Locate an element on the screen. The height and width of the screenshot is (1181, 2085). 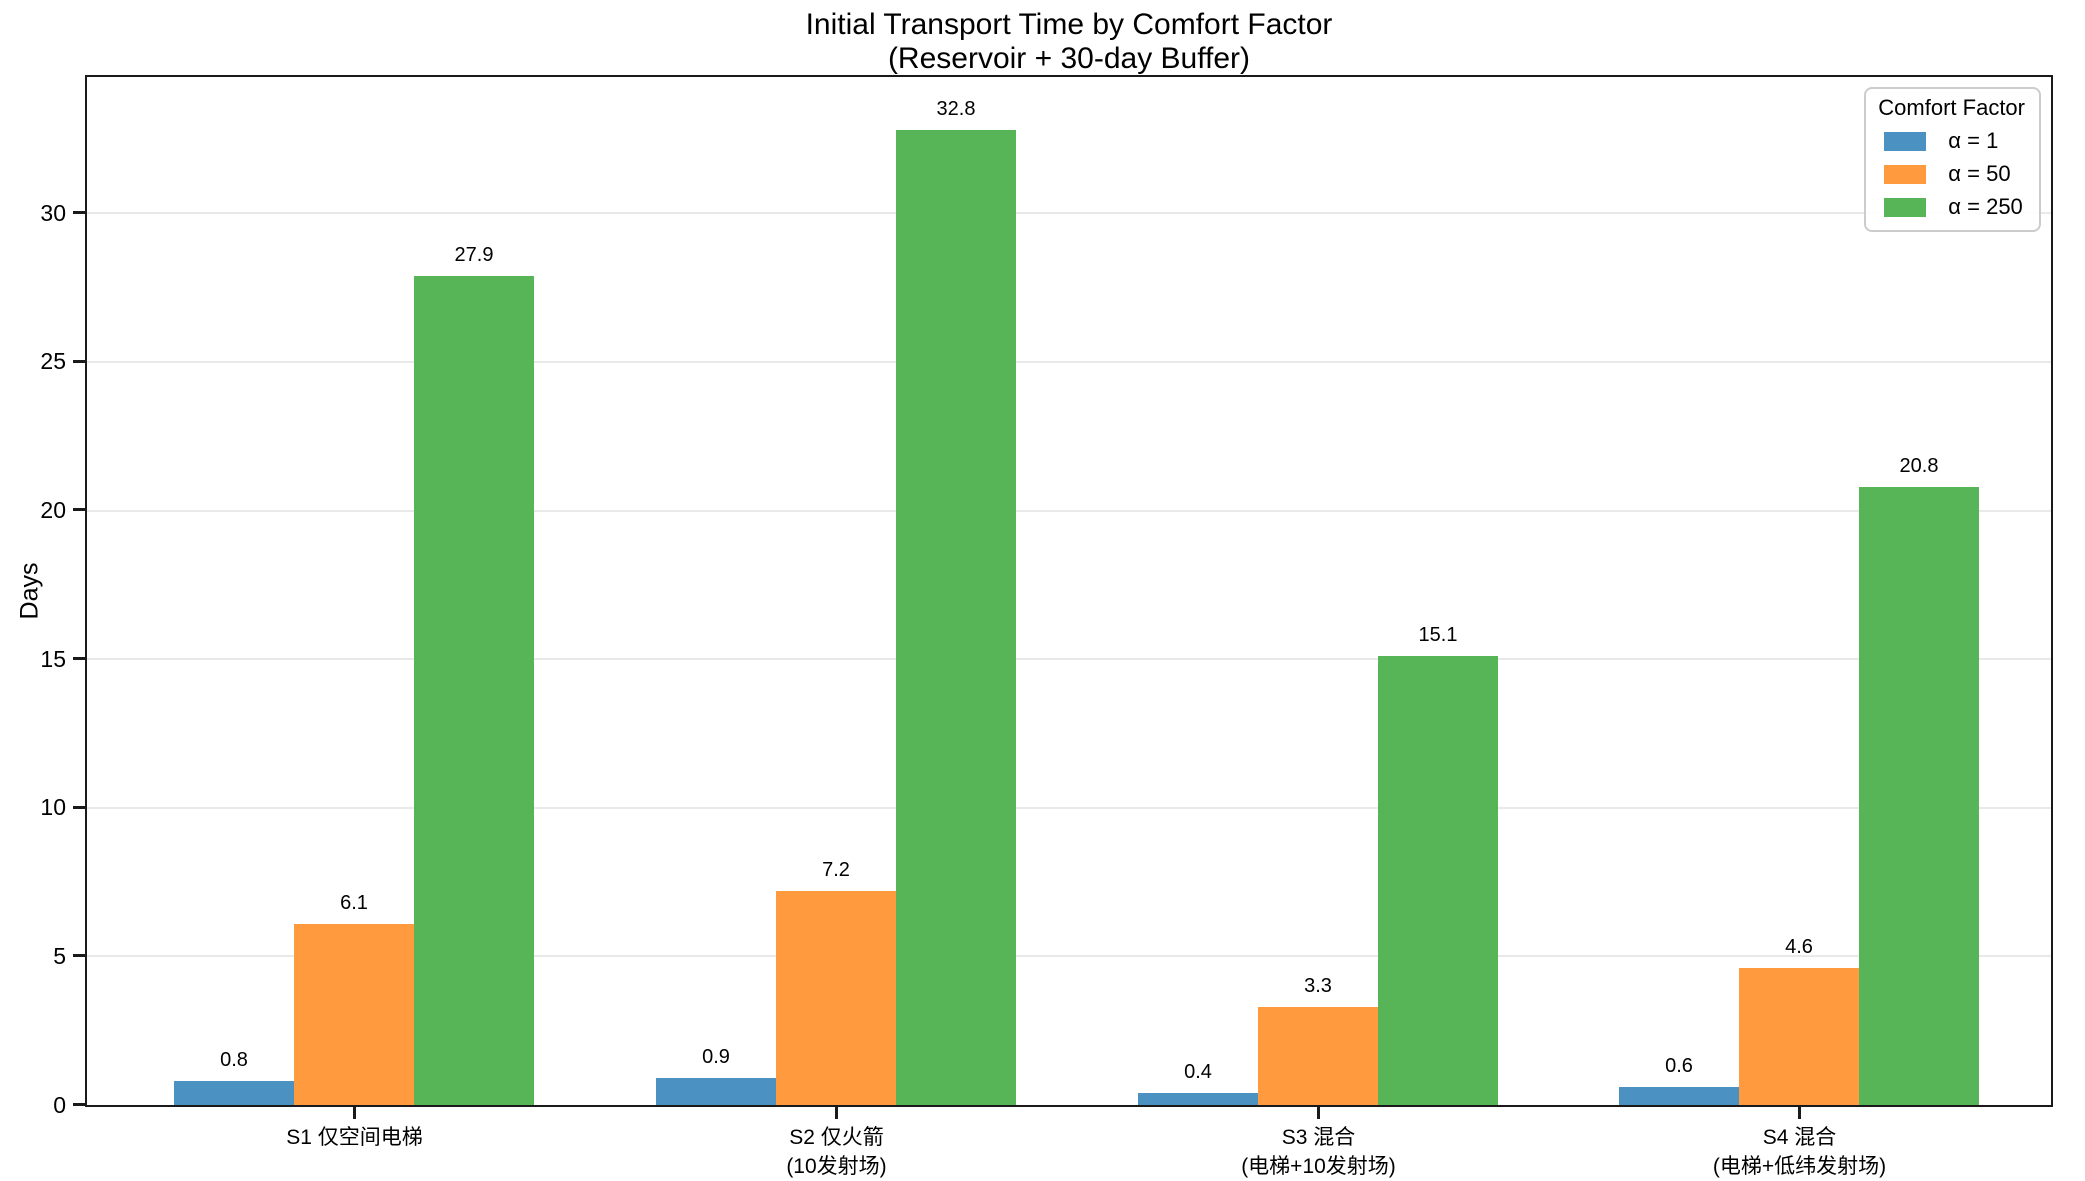
y-tick-label: 30 is located at coordinates (53, 212).